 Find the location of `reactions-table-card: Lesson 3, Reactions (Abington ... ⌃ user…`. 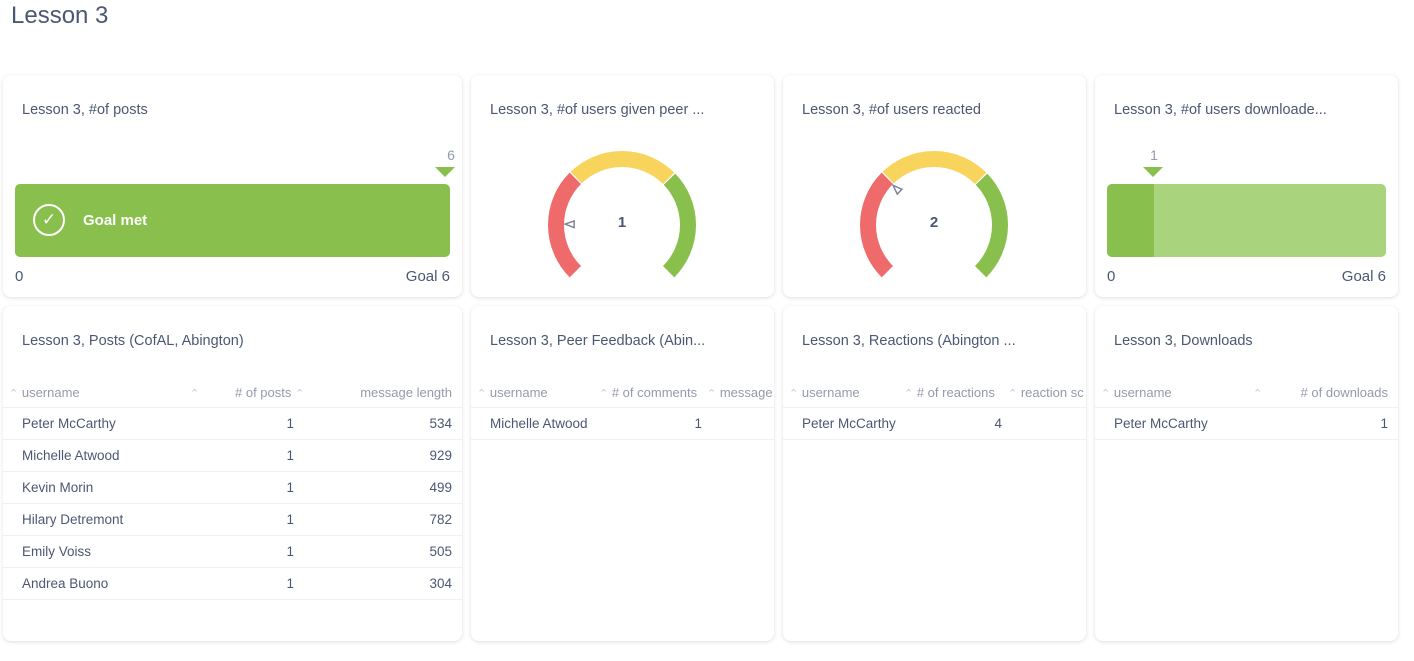

reactions-table-card: Lesson 3, Reactions (Abington ... ⌃ user… is located at coordinates (934, 473).